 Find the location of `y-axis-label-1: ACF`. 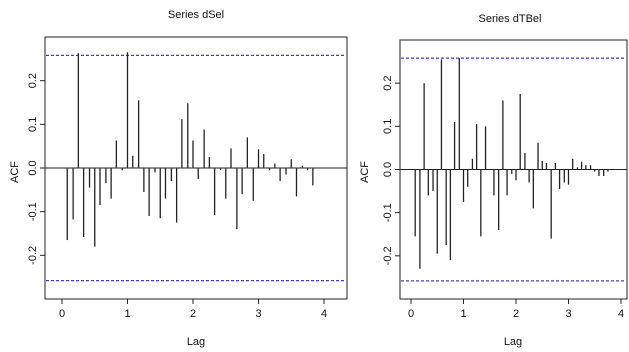

y-axis-label-1: ACF is located at coordinates (15, 172).